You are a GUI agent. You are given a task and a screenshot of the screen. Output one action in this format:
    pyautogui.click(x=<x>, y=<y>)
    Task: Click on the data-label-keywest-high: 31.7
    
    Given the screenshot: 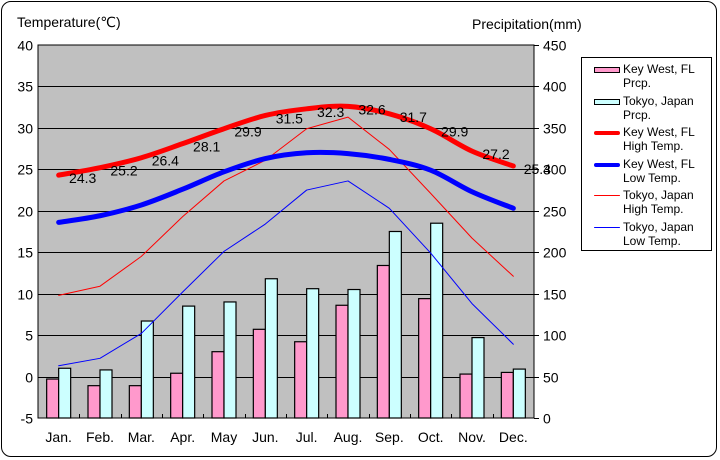 What is the action you would take?
    pyautogui.click(x=413, y=117)
    